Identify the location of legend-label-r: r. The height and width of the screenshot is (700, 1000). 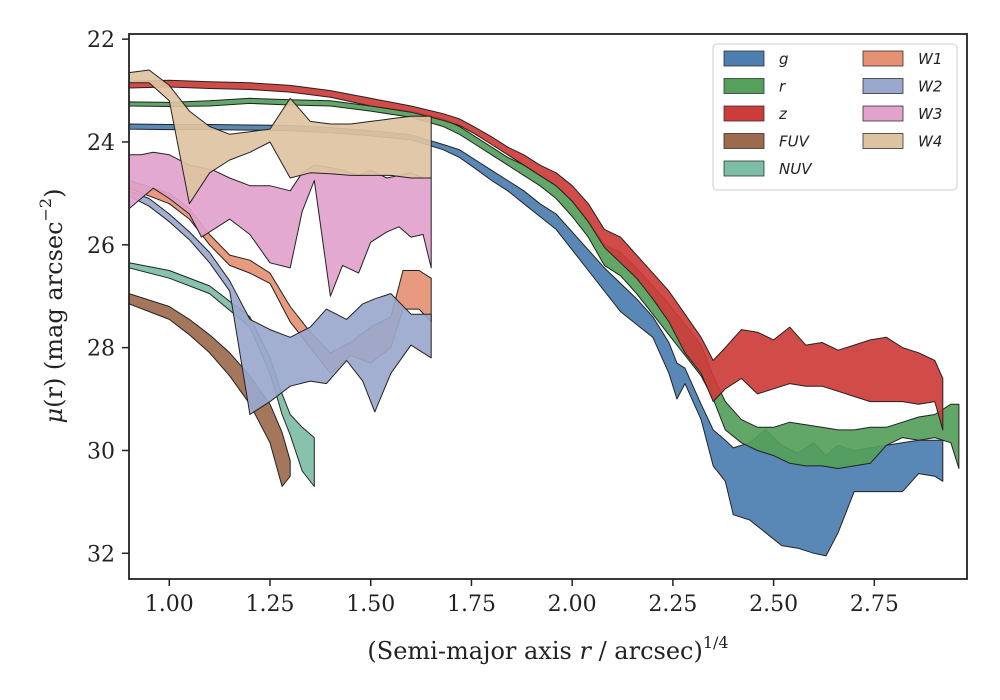
(782, 87).